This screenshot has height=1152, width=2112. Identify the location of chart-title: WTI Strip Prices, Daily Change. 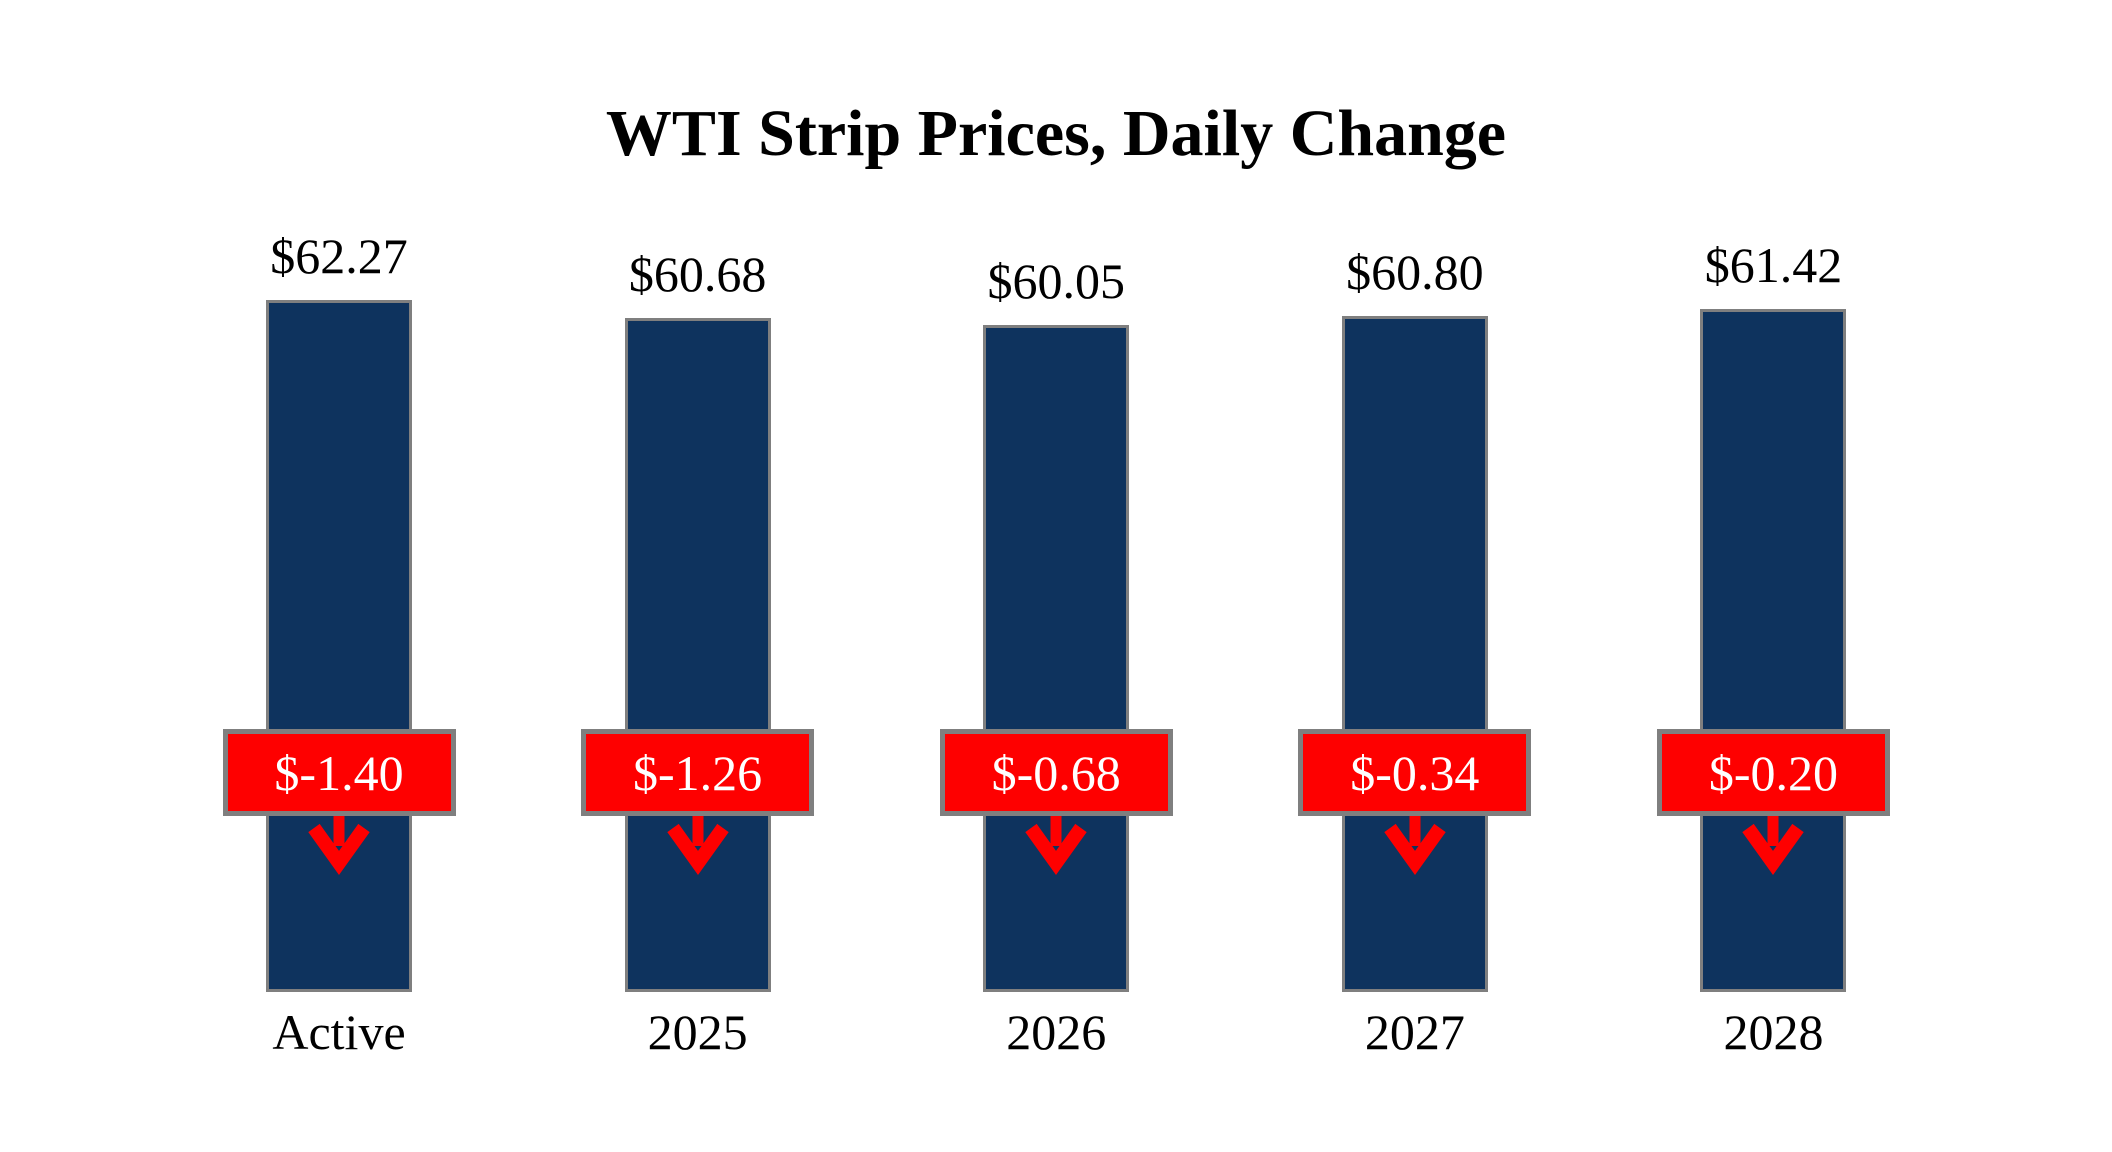
(1056, 133).